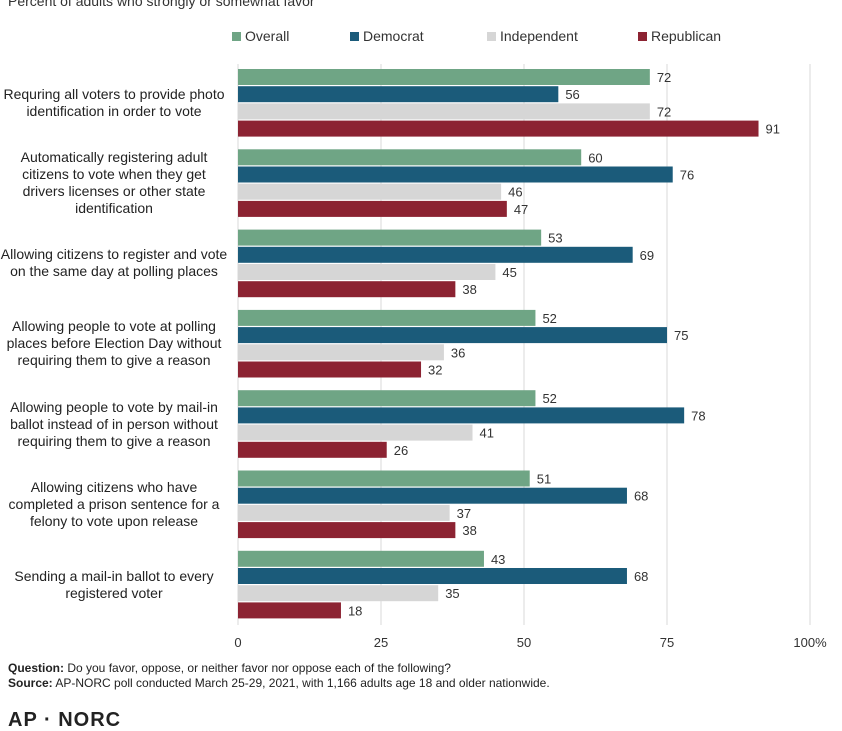 Image resolution: width=842 pixels, height=731 pixels. Describe the element at coordinates (544, 479) in the screenshot. I see `bar-value-label: 51` at that location.